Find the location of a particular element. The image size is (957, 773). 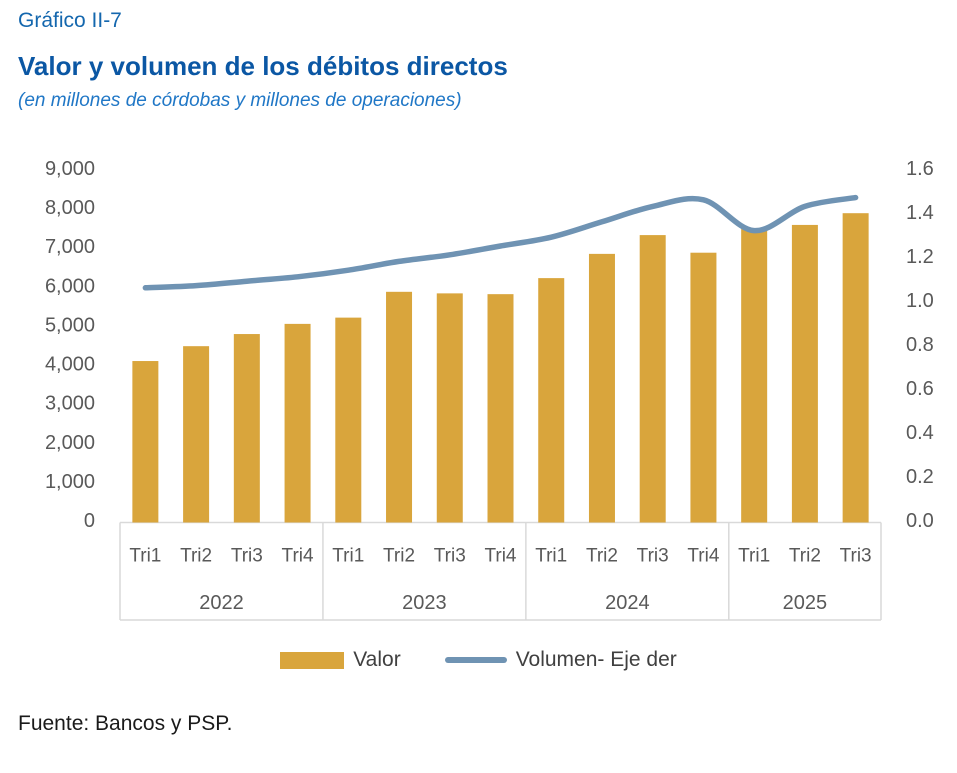

quarter-label-2023-Tri3: Tri3 is located at coordinates (450, 556).